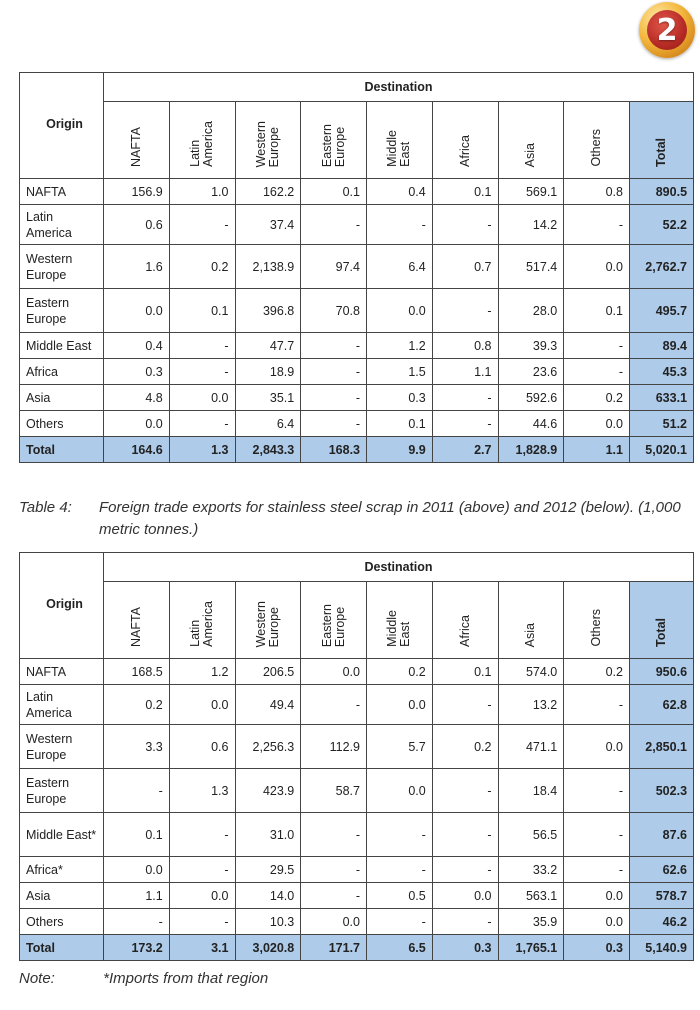 Image resolution: width=700 pixels, height=1010 pixels. Describe the element at coordinates (61, 371) in the screenshot. I see `origin-cell: Africa` at that location.